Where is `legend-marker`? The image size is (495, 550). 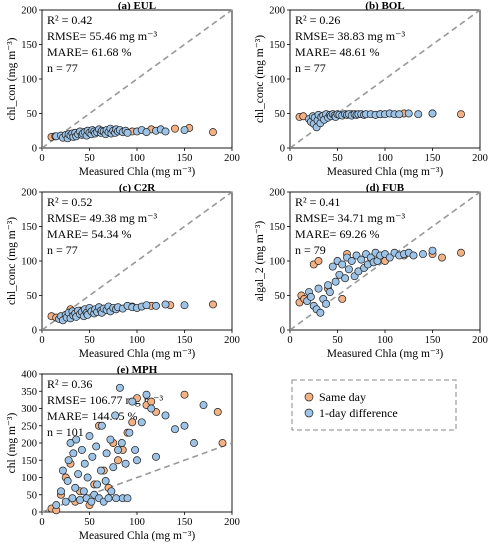 legend-marker is located at coordinates (309, 413).